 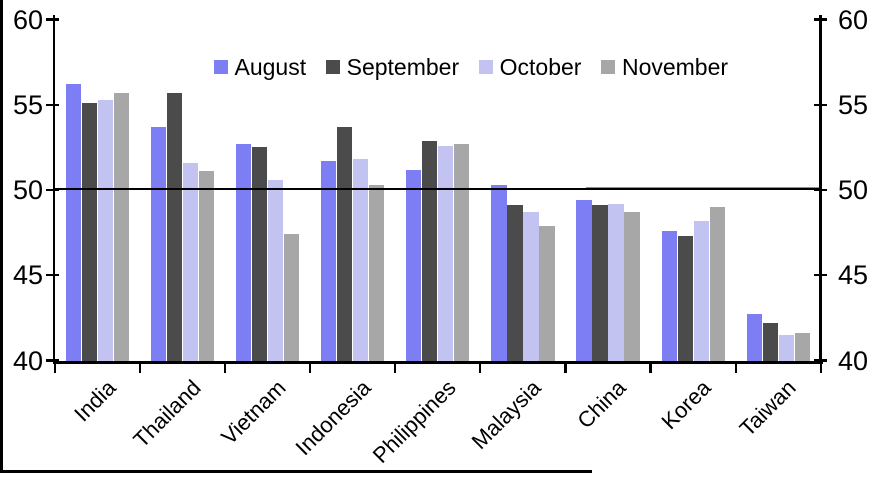 I want to click on frame-border-bottom, so click(x=296, y=471).